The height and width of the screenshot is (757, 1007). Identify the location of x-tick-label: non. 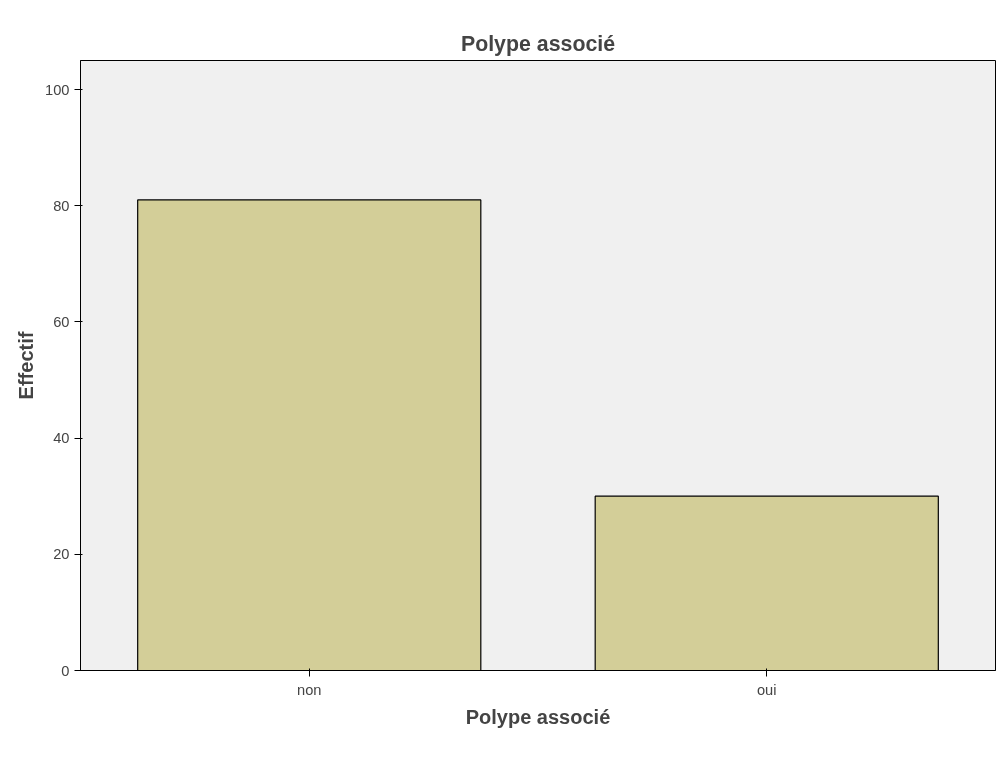
(309, 689).